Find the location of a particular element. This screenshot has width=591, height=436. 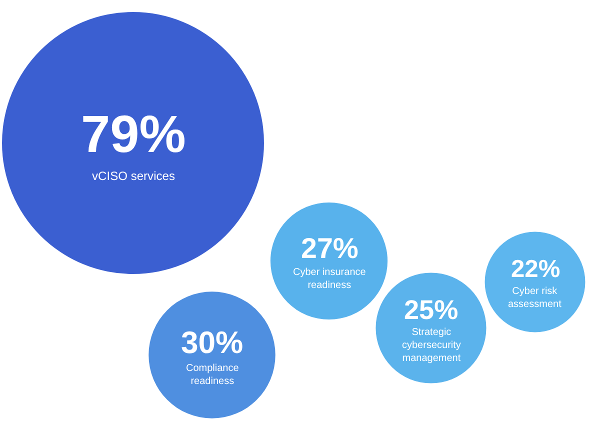

data-label: 27% is located at coordinates (329, 249).